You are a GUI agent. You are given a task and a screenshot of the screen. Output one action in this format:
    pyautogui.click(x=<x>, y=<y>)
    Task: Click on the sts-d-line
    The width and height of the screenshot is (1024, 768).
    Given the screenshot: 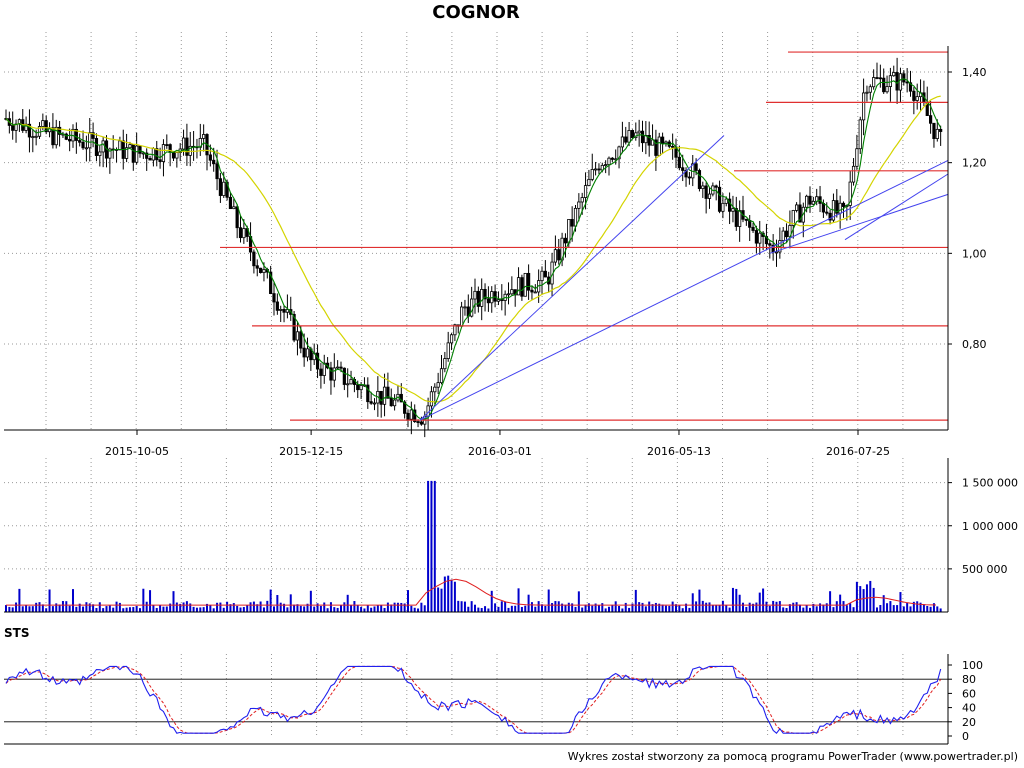 What is the action you would take?
    pyautogui.click(x=473, y=699)
    